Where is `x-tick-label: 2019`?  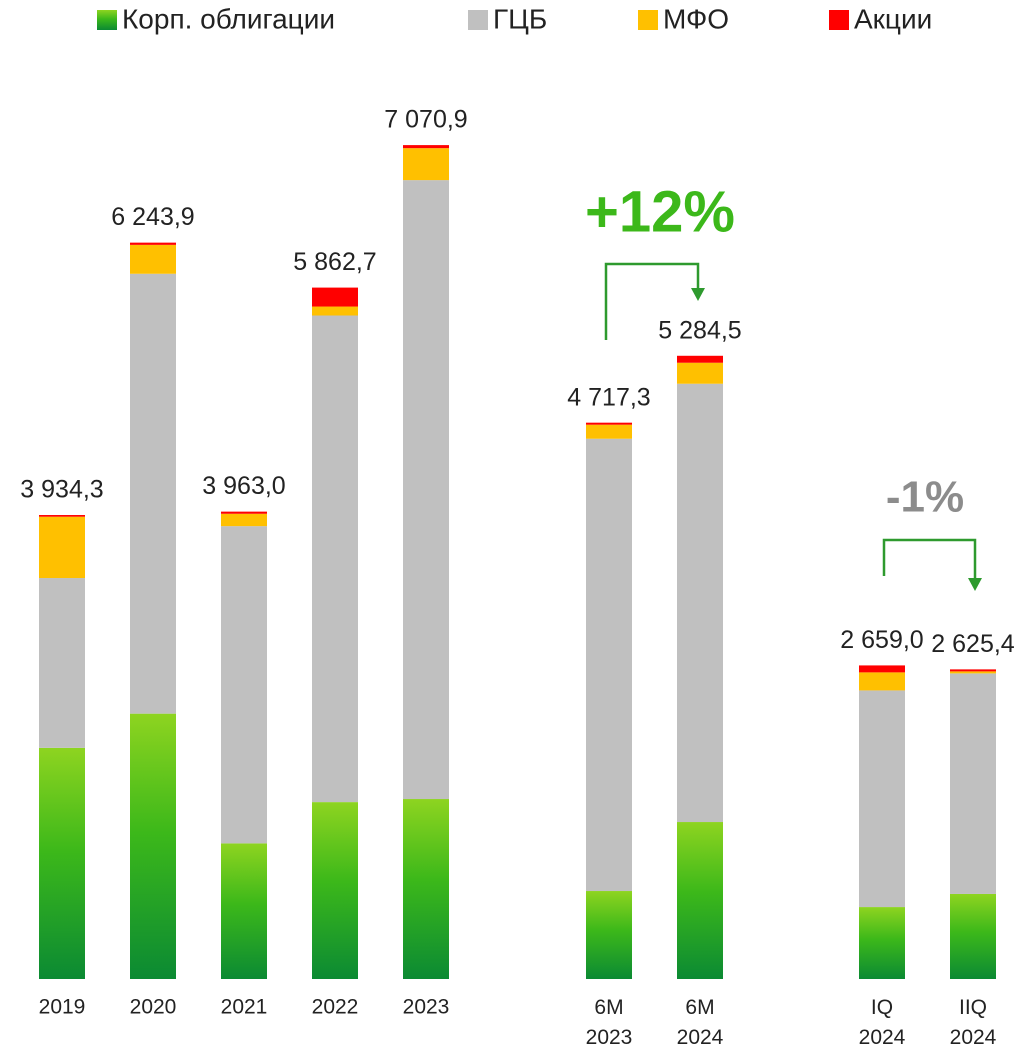 x-tick-label: 2019 is located at coordinates (62, 1007).